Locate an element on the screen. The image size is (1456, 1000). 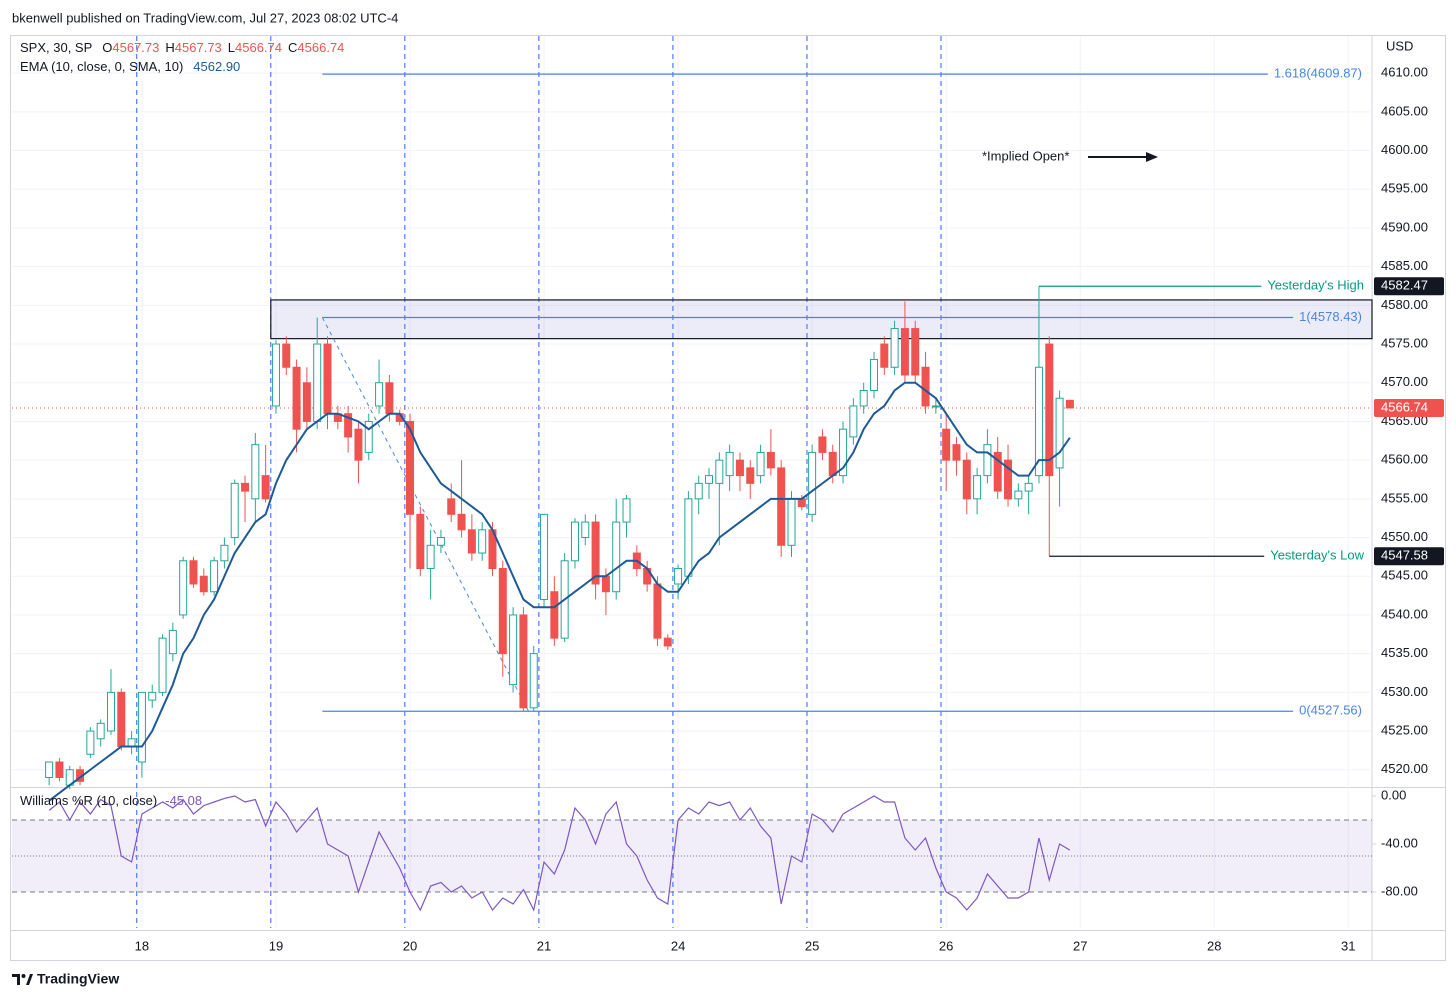
x-tick-label: 18 is located at coordinates (142, 945).